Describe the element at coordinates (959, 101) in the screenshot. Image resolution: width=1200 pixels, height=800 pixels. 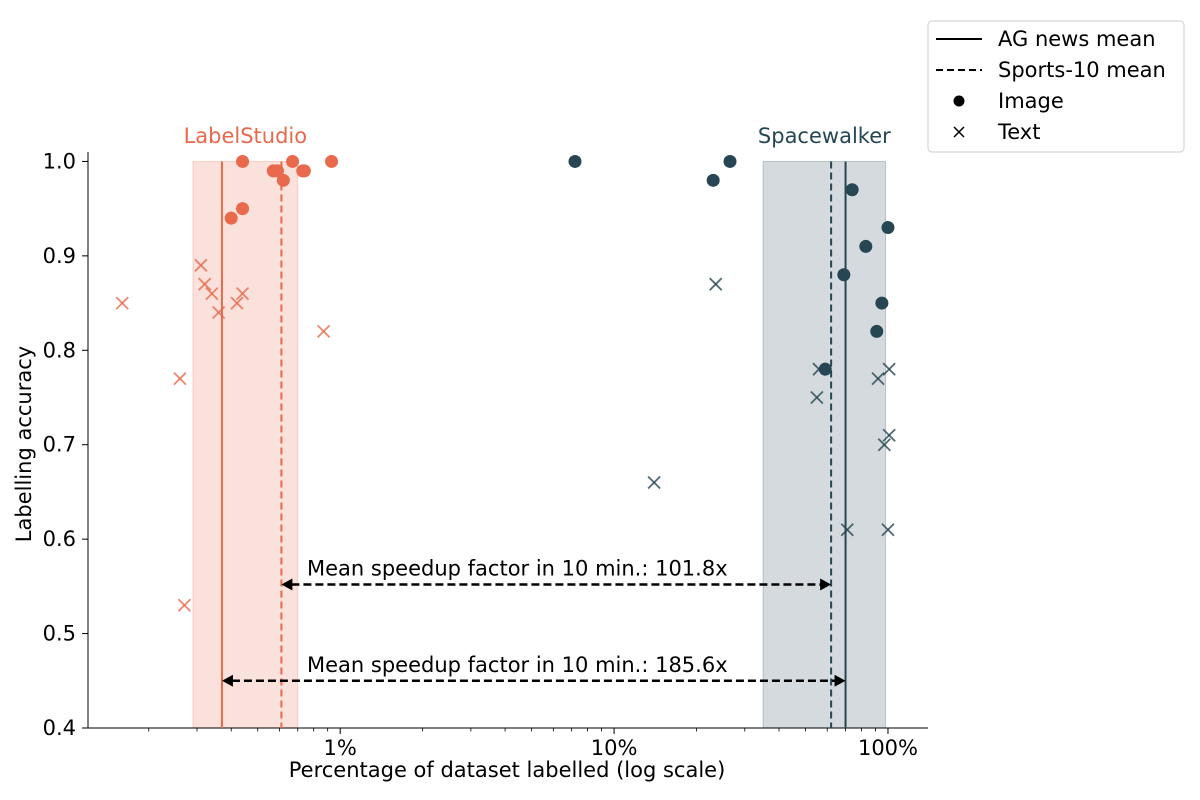
I see `legend-dot-icon` at that location.